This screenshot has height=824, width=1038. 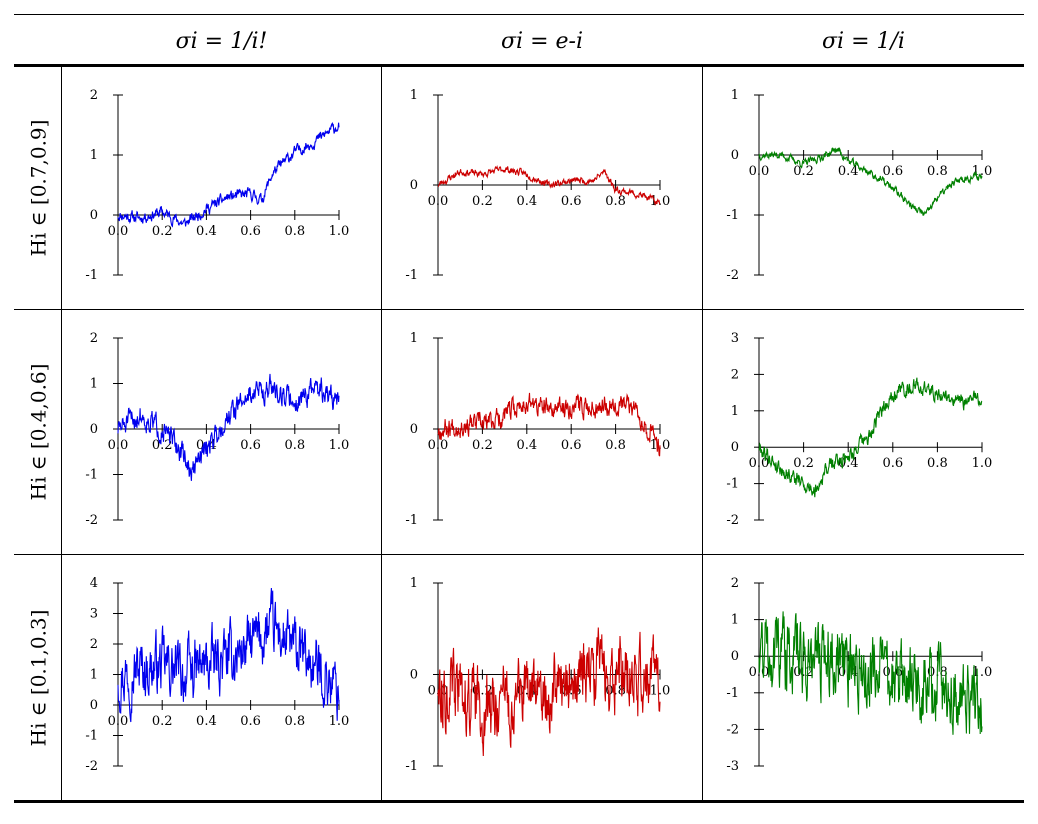 I want to click on plot-r1-c1: -1 0 1 0.0 0.2 0.4 0.6 0.8 1.0, so click(x=542, y=432).